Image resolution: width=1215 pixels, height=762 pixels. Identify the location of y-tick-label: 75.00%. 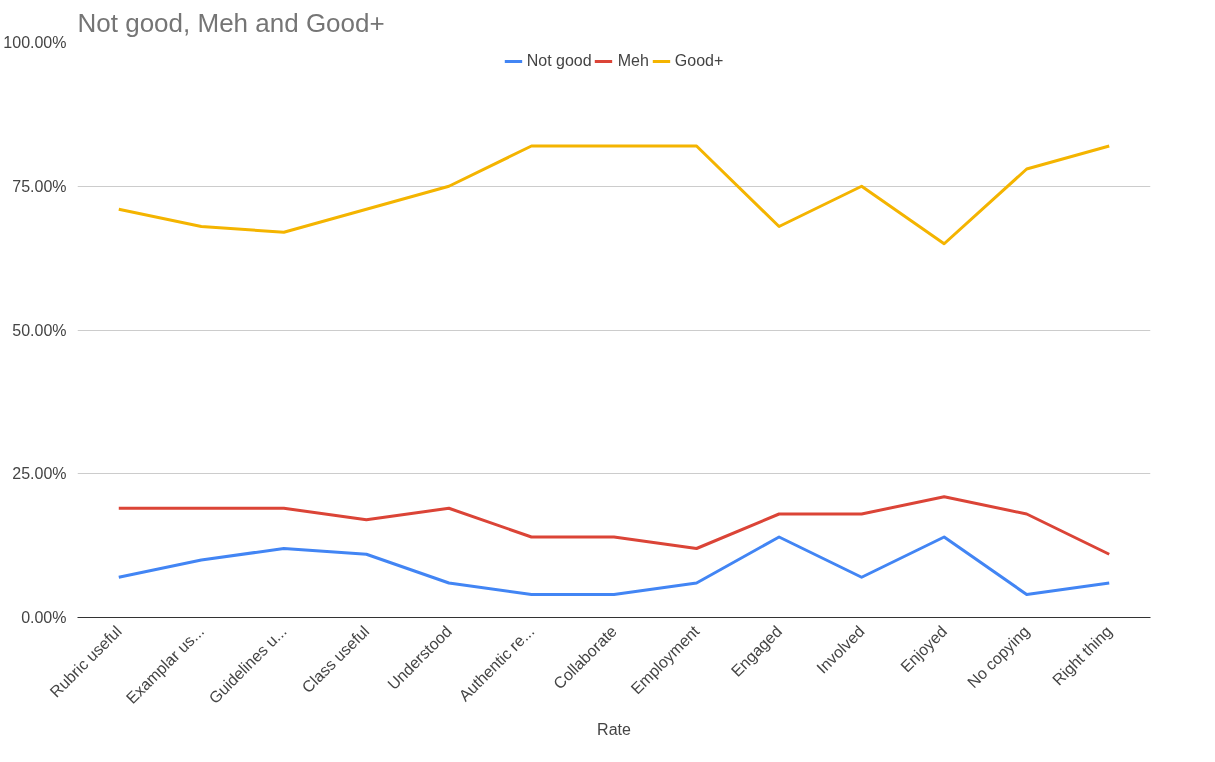
(39, 186).